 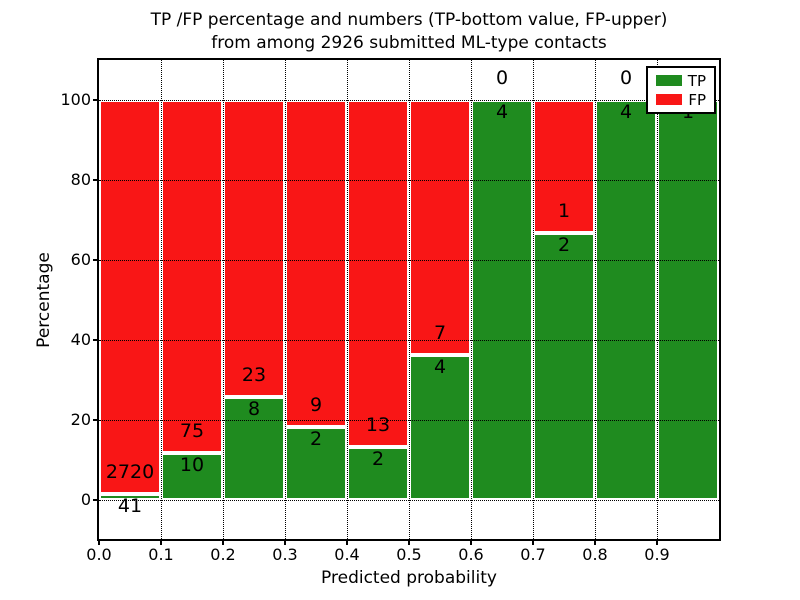 What do you see at coordinates (471, 554) in the screenshot?
I see `x-tick-label: 0.6` at bounding box center [471, 554].